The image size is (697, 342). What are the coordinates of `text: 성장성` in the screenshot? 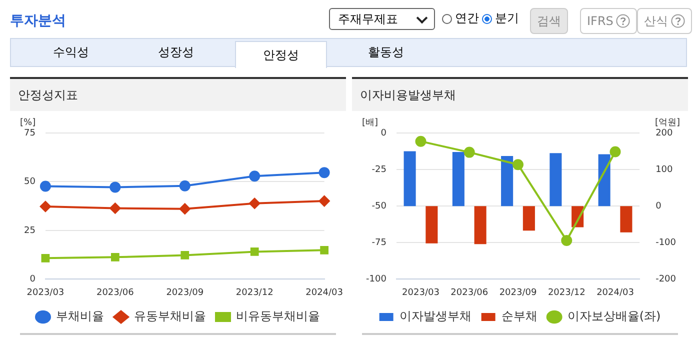 It's located at (176, 52).